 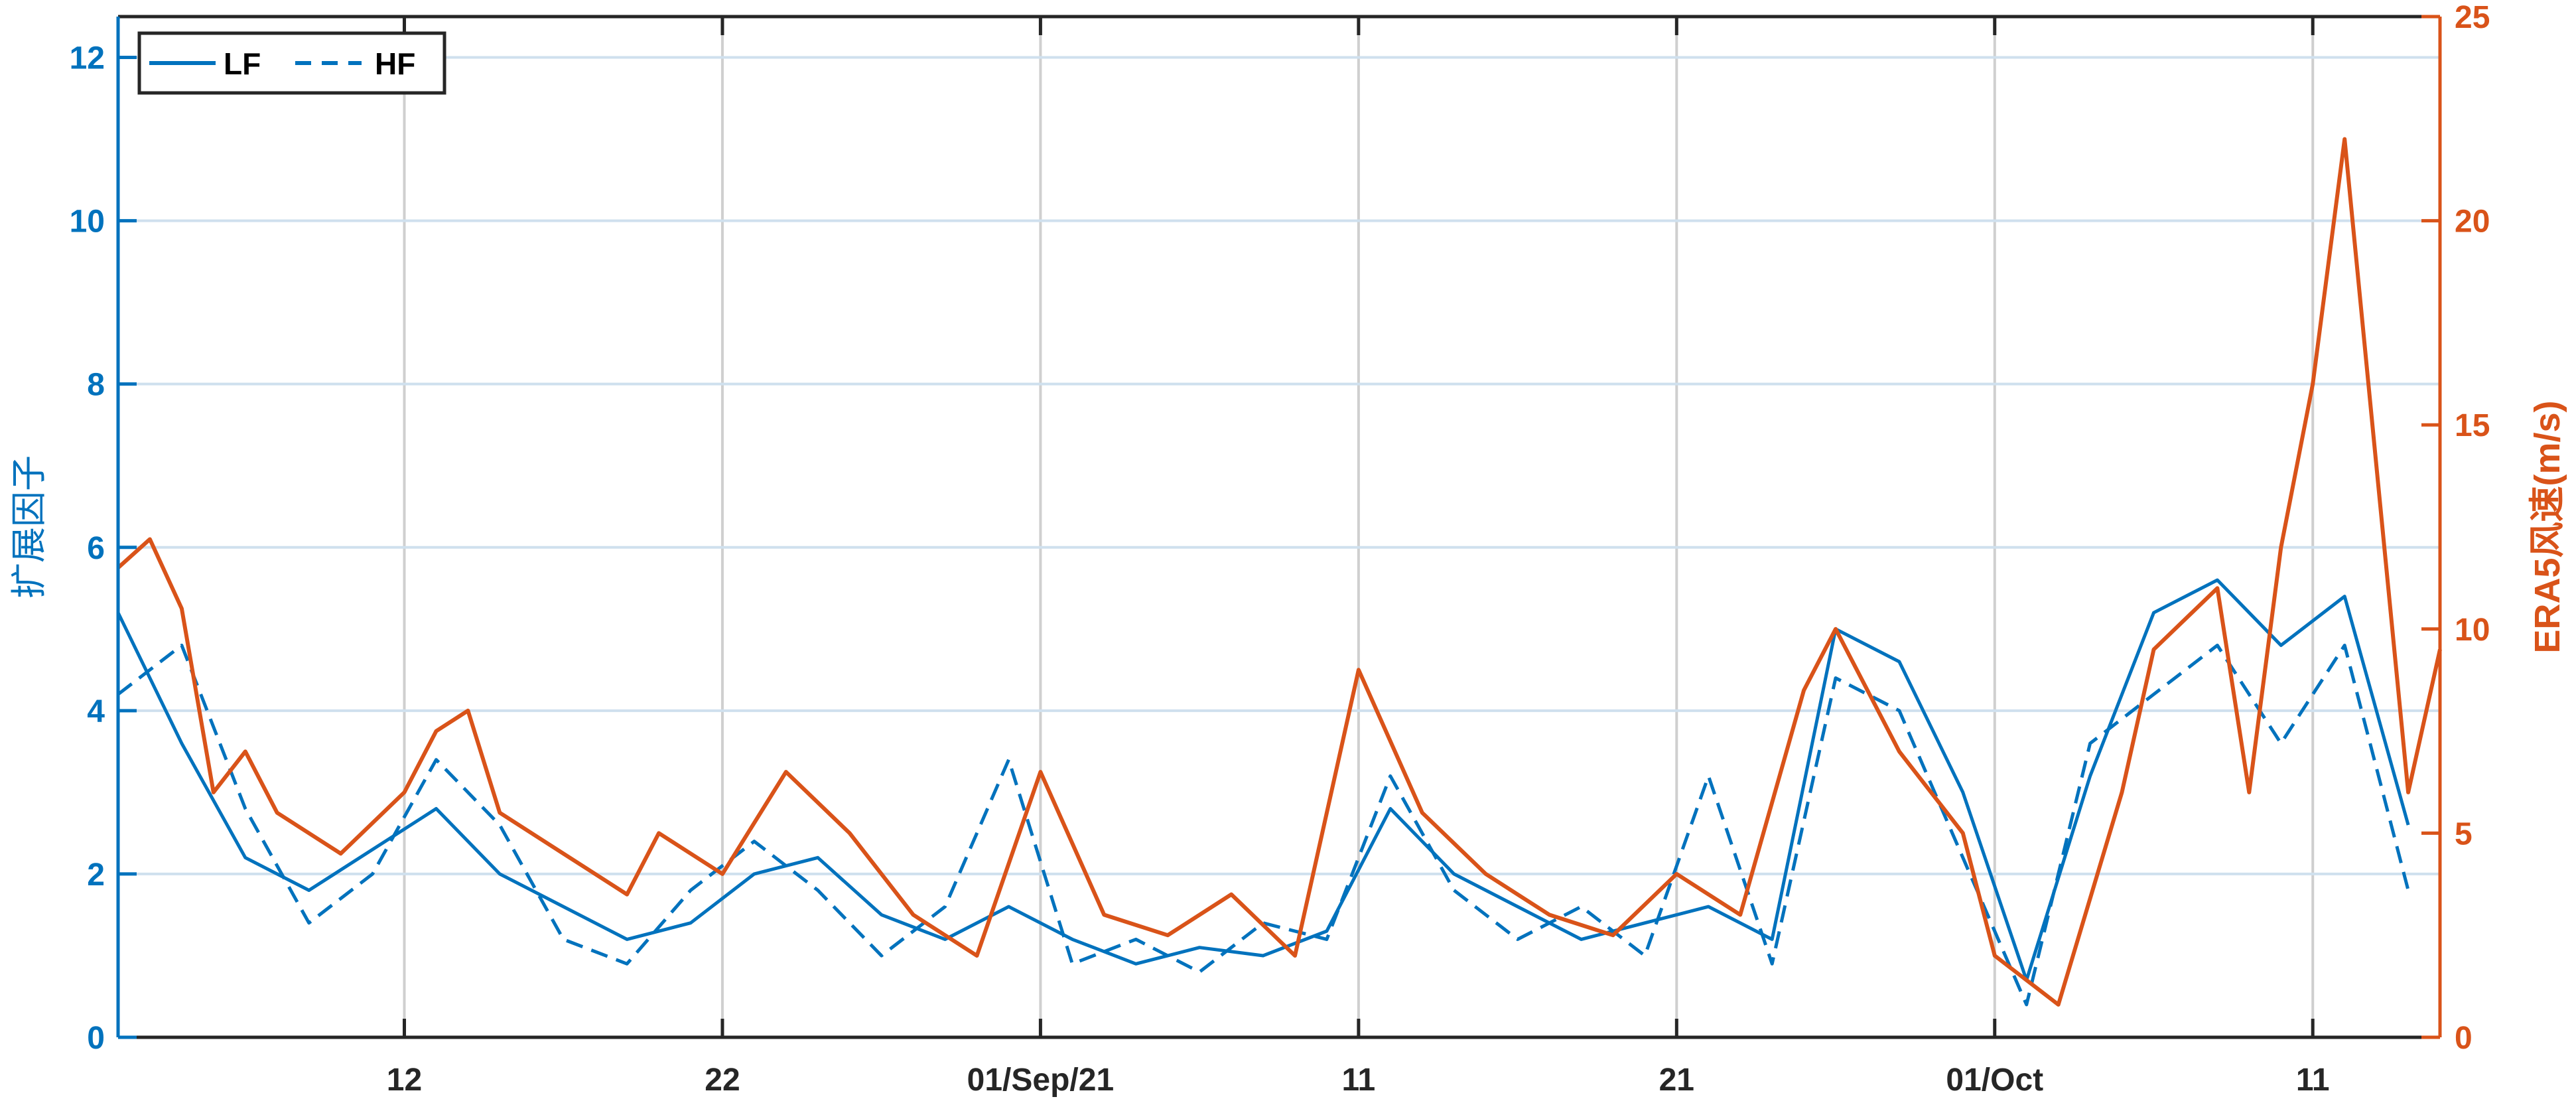 I want to click on y-tick-label-left-5: 10, so click(x=87, y=222).